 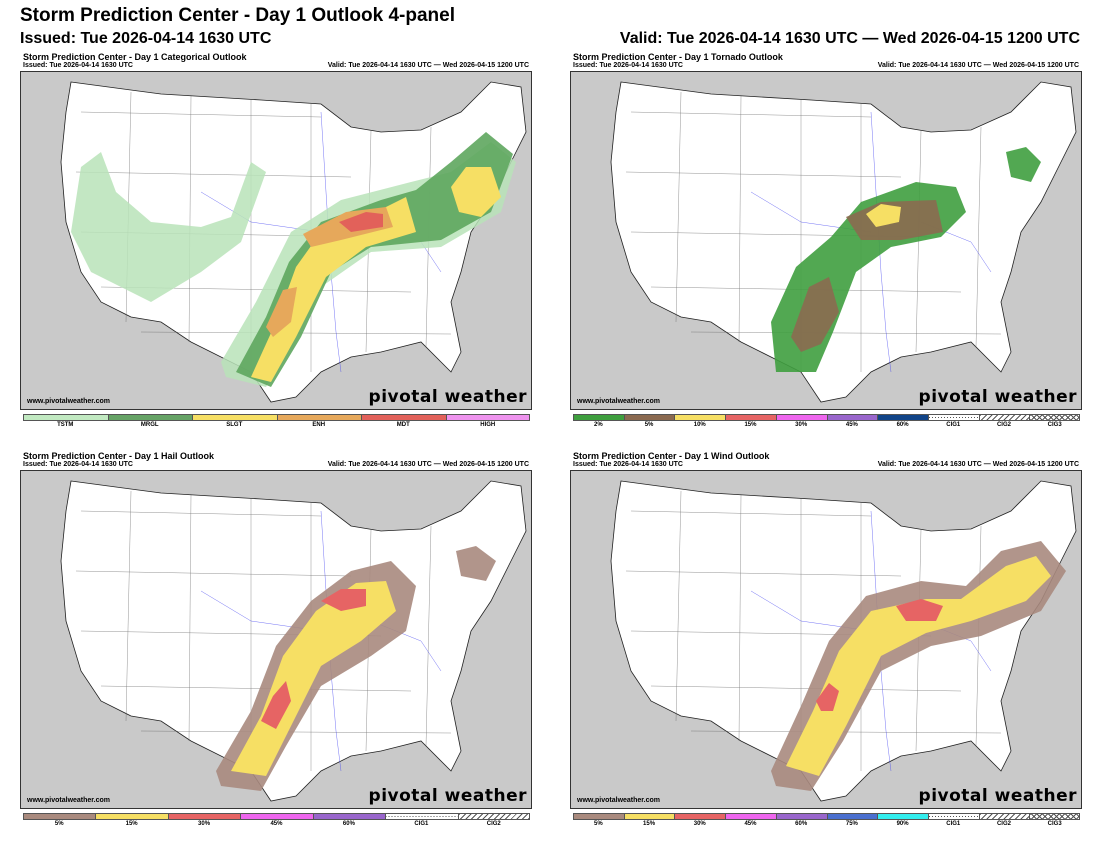 I want to click on slgt-area-ne, so click(x=476, y=192).